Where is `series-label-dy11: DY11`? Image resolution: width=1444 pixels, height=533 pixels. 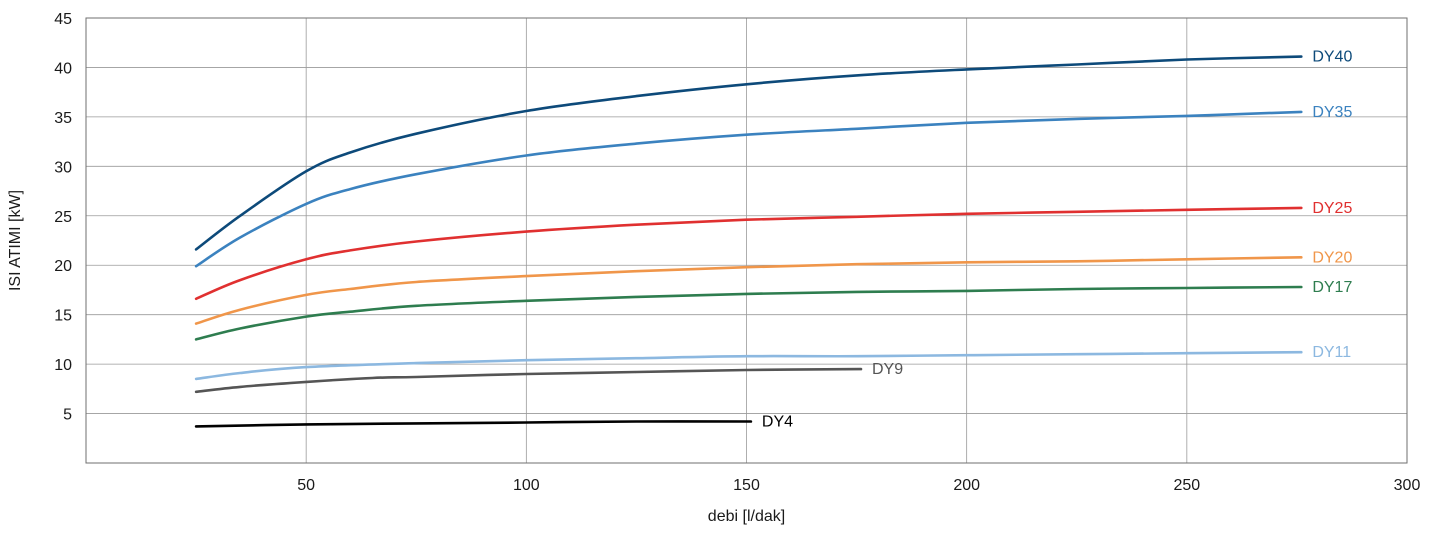
series-label-dy11: DY11 is located at coordinates (1331, 352).